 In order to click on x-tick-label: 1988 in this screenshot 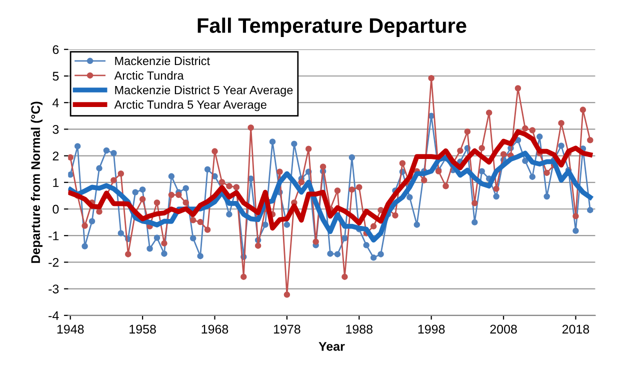, I will do `click(359, 329)`.